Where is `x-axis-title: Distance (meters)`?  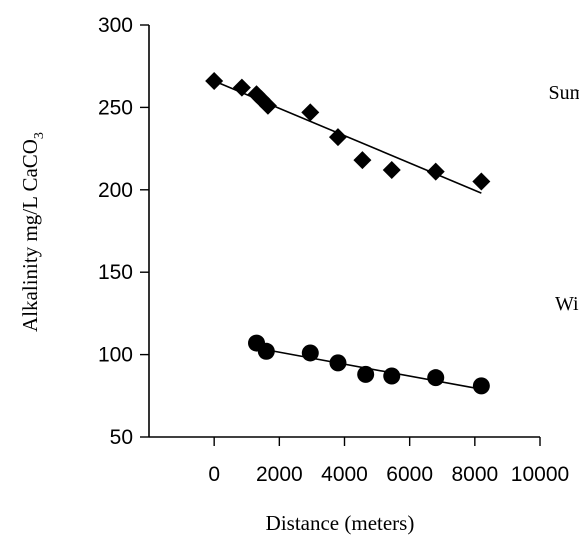 x-axis-title: Distance (meters) is located at coordinates (340, 523).